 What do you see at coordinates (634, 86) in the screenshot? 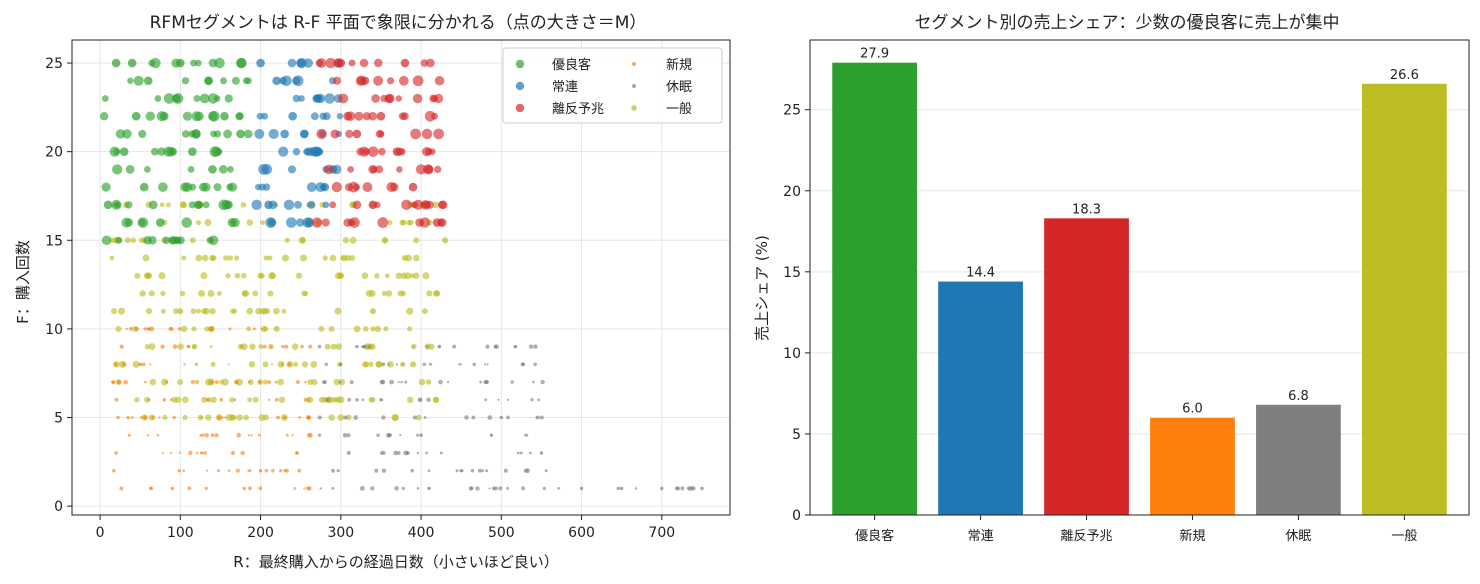
I see `legend-marker` at bounding box center [634, 86].